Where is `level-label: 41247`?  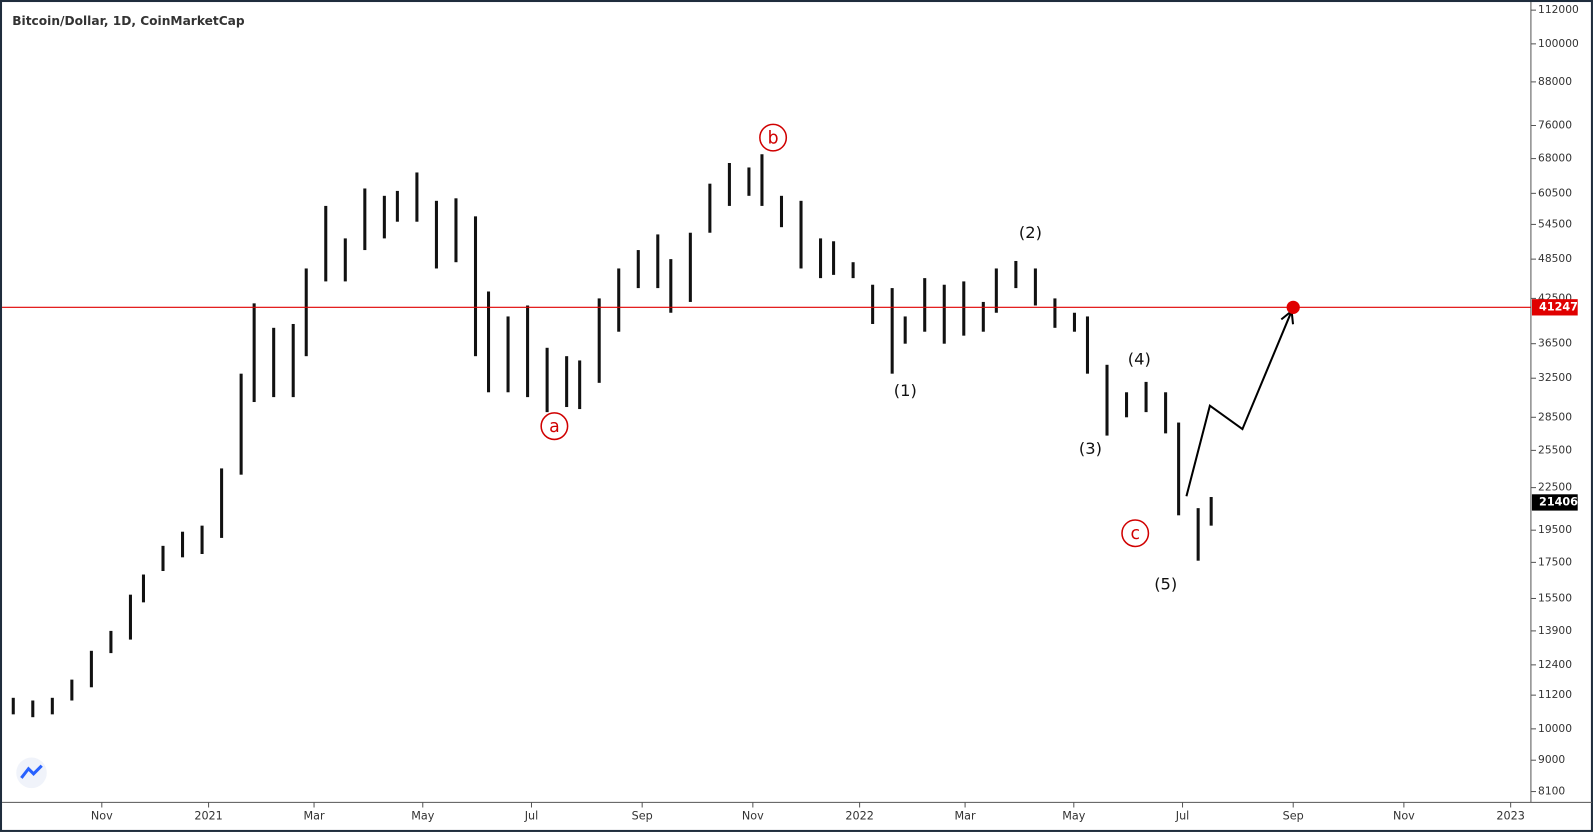
level-label: 41247 is located at coordinates (1558, 306).